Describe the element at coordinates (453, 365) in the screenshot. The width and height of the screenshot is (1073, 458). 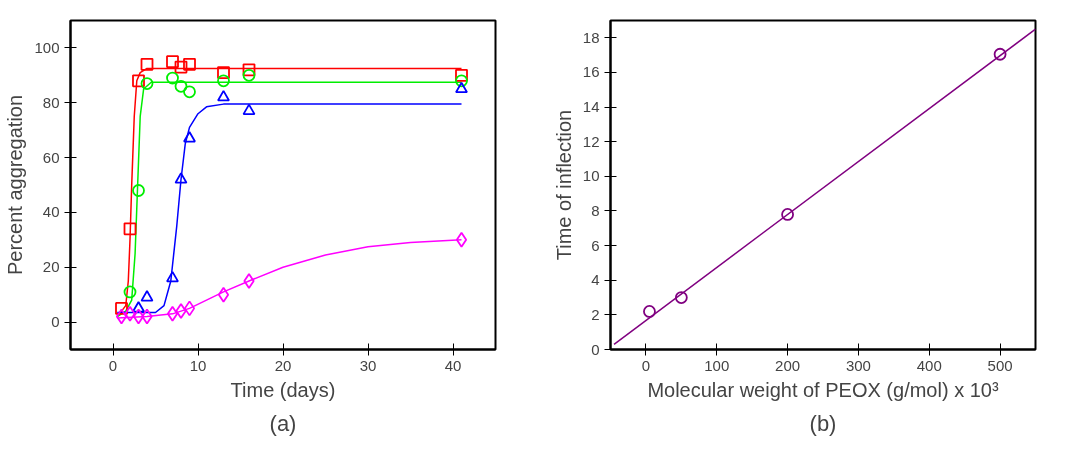
I see `x-tick-label: 40` at that location.